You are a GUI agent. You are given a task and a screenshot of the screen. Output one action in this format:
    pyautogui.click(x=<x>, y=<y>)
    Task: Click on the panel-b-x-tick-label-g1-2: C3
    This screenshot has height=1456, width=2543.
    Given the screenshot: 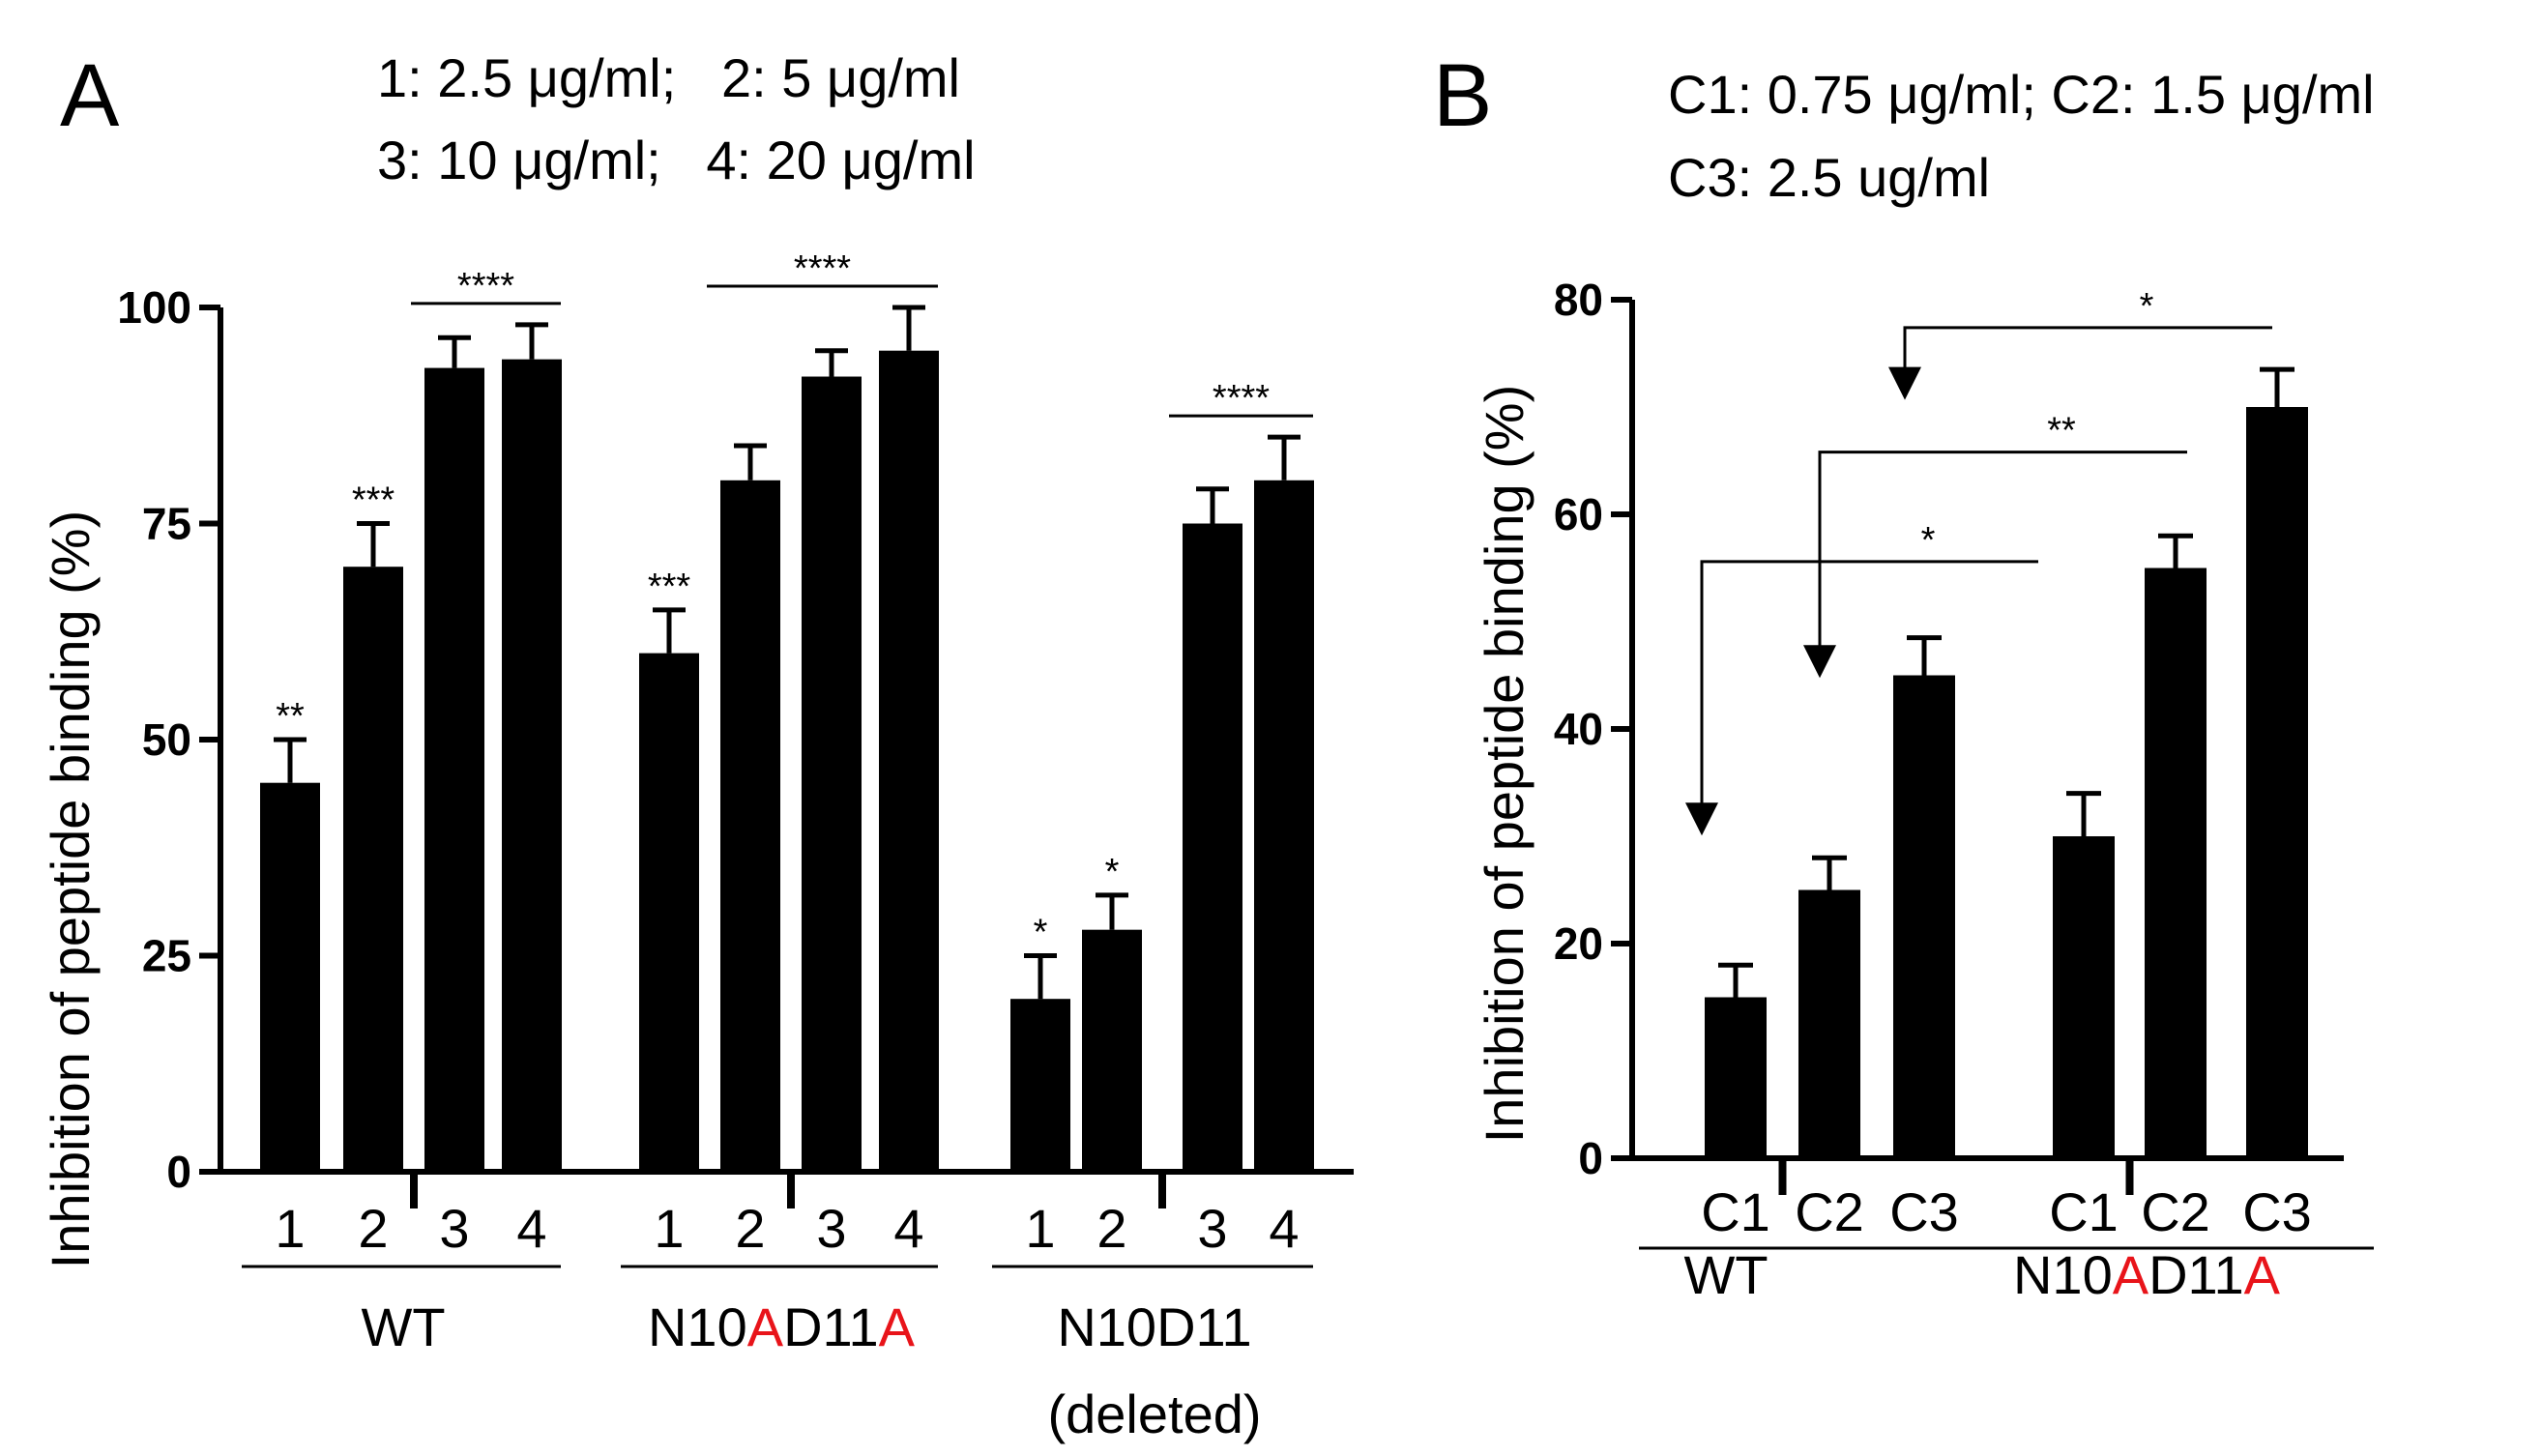 What is the action you would take?
    pyautogui.click(x=2277, y=1212)
    